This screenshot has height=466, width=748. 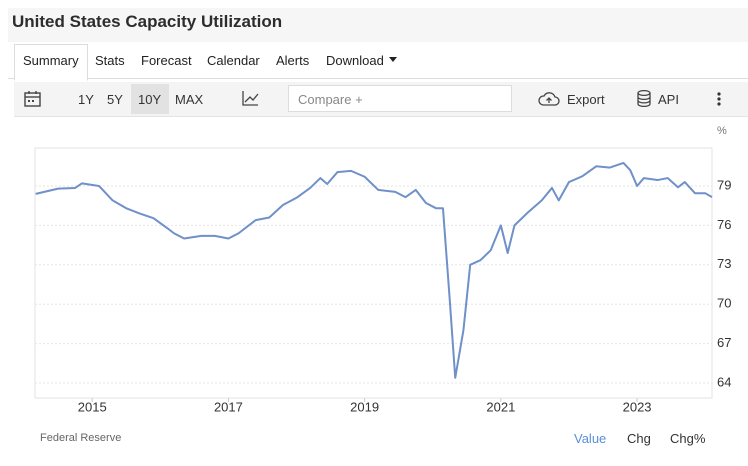 What do you see at coordinates (228, 406) in the screenshot?
I see `x-tick-label: 2017` at bounding box center [228, 406].